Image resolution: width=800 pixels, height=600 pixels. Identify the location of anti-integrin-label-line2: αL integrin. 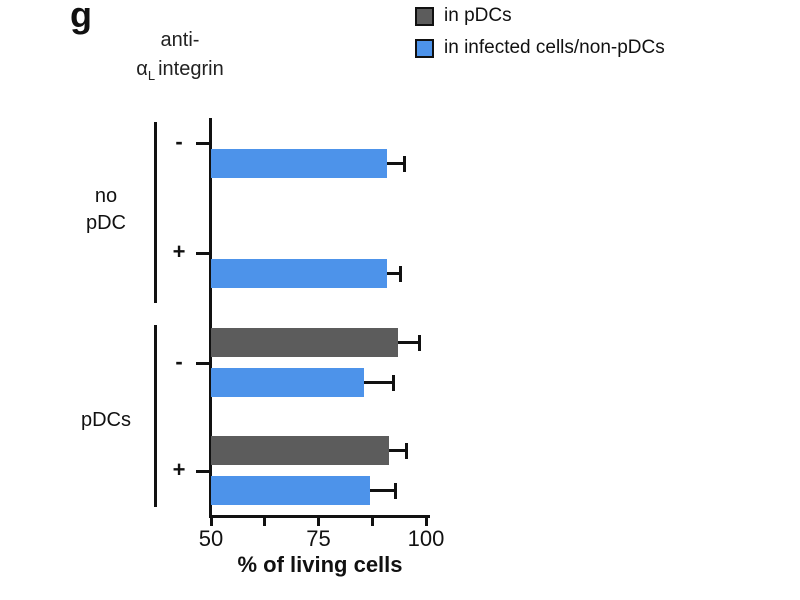
(180, 70).